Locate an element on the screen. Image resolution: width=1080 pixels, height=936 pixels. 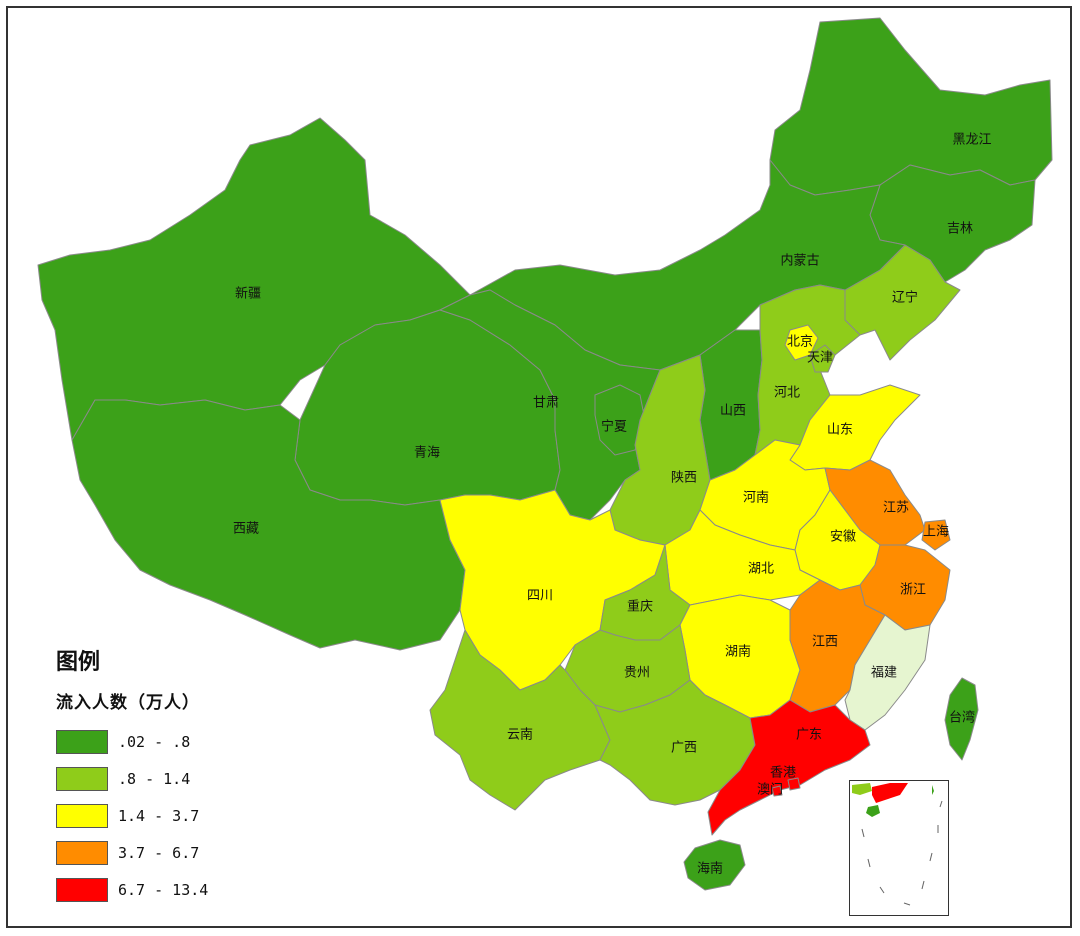
label-hunan: 湖南 is located at coordinates (738, 652).